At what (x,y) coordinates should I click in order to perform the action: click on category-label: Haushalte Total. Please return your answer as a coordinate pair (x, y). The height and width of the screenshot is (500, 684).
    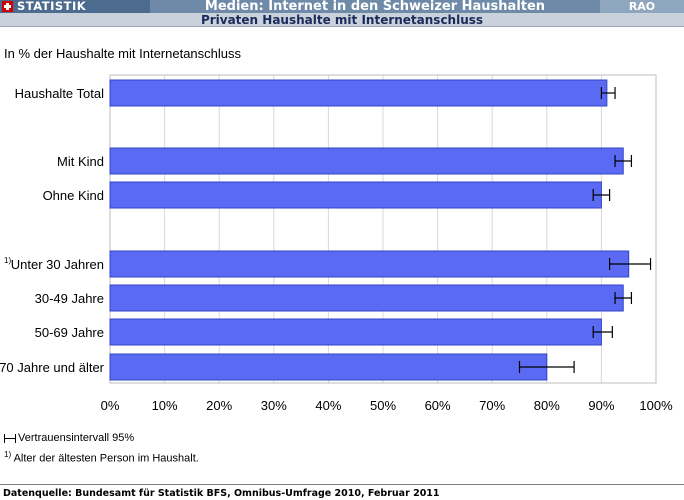
    Looking at the image, I should click on (59, 93).